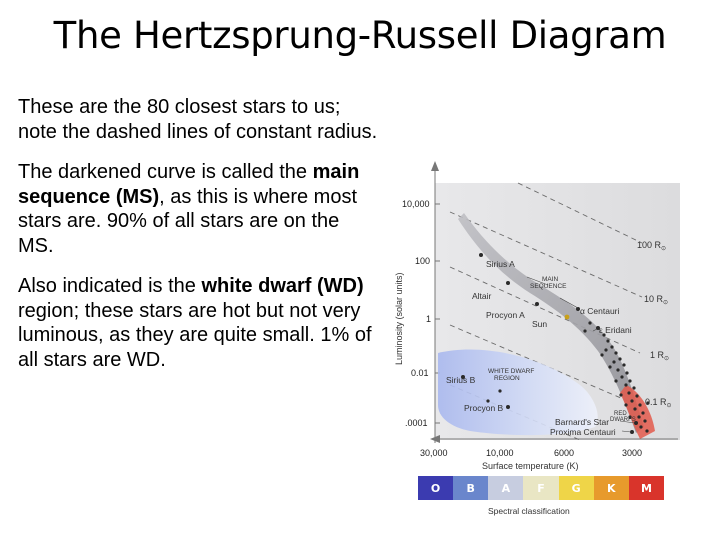  I want to click on spectral-letter: B, so click(470, 488).